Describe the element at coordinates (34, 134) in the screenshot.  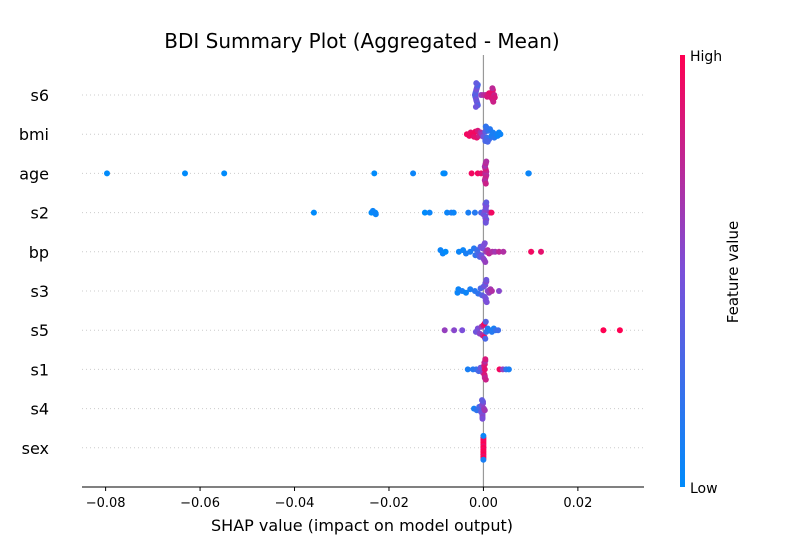
I see `feature-label-bmi: bmi` at that location.